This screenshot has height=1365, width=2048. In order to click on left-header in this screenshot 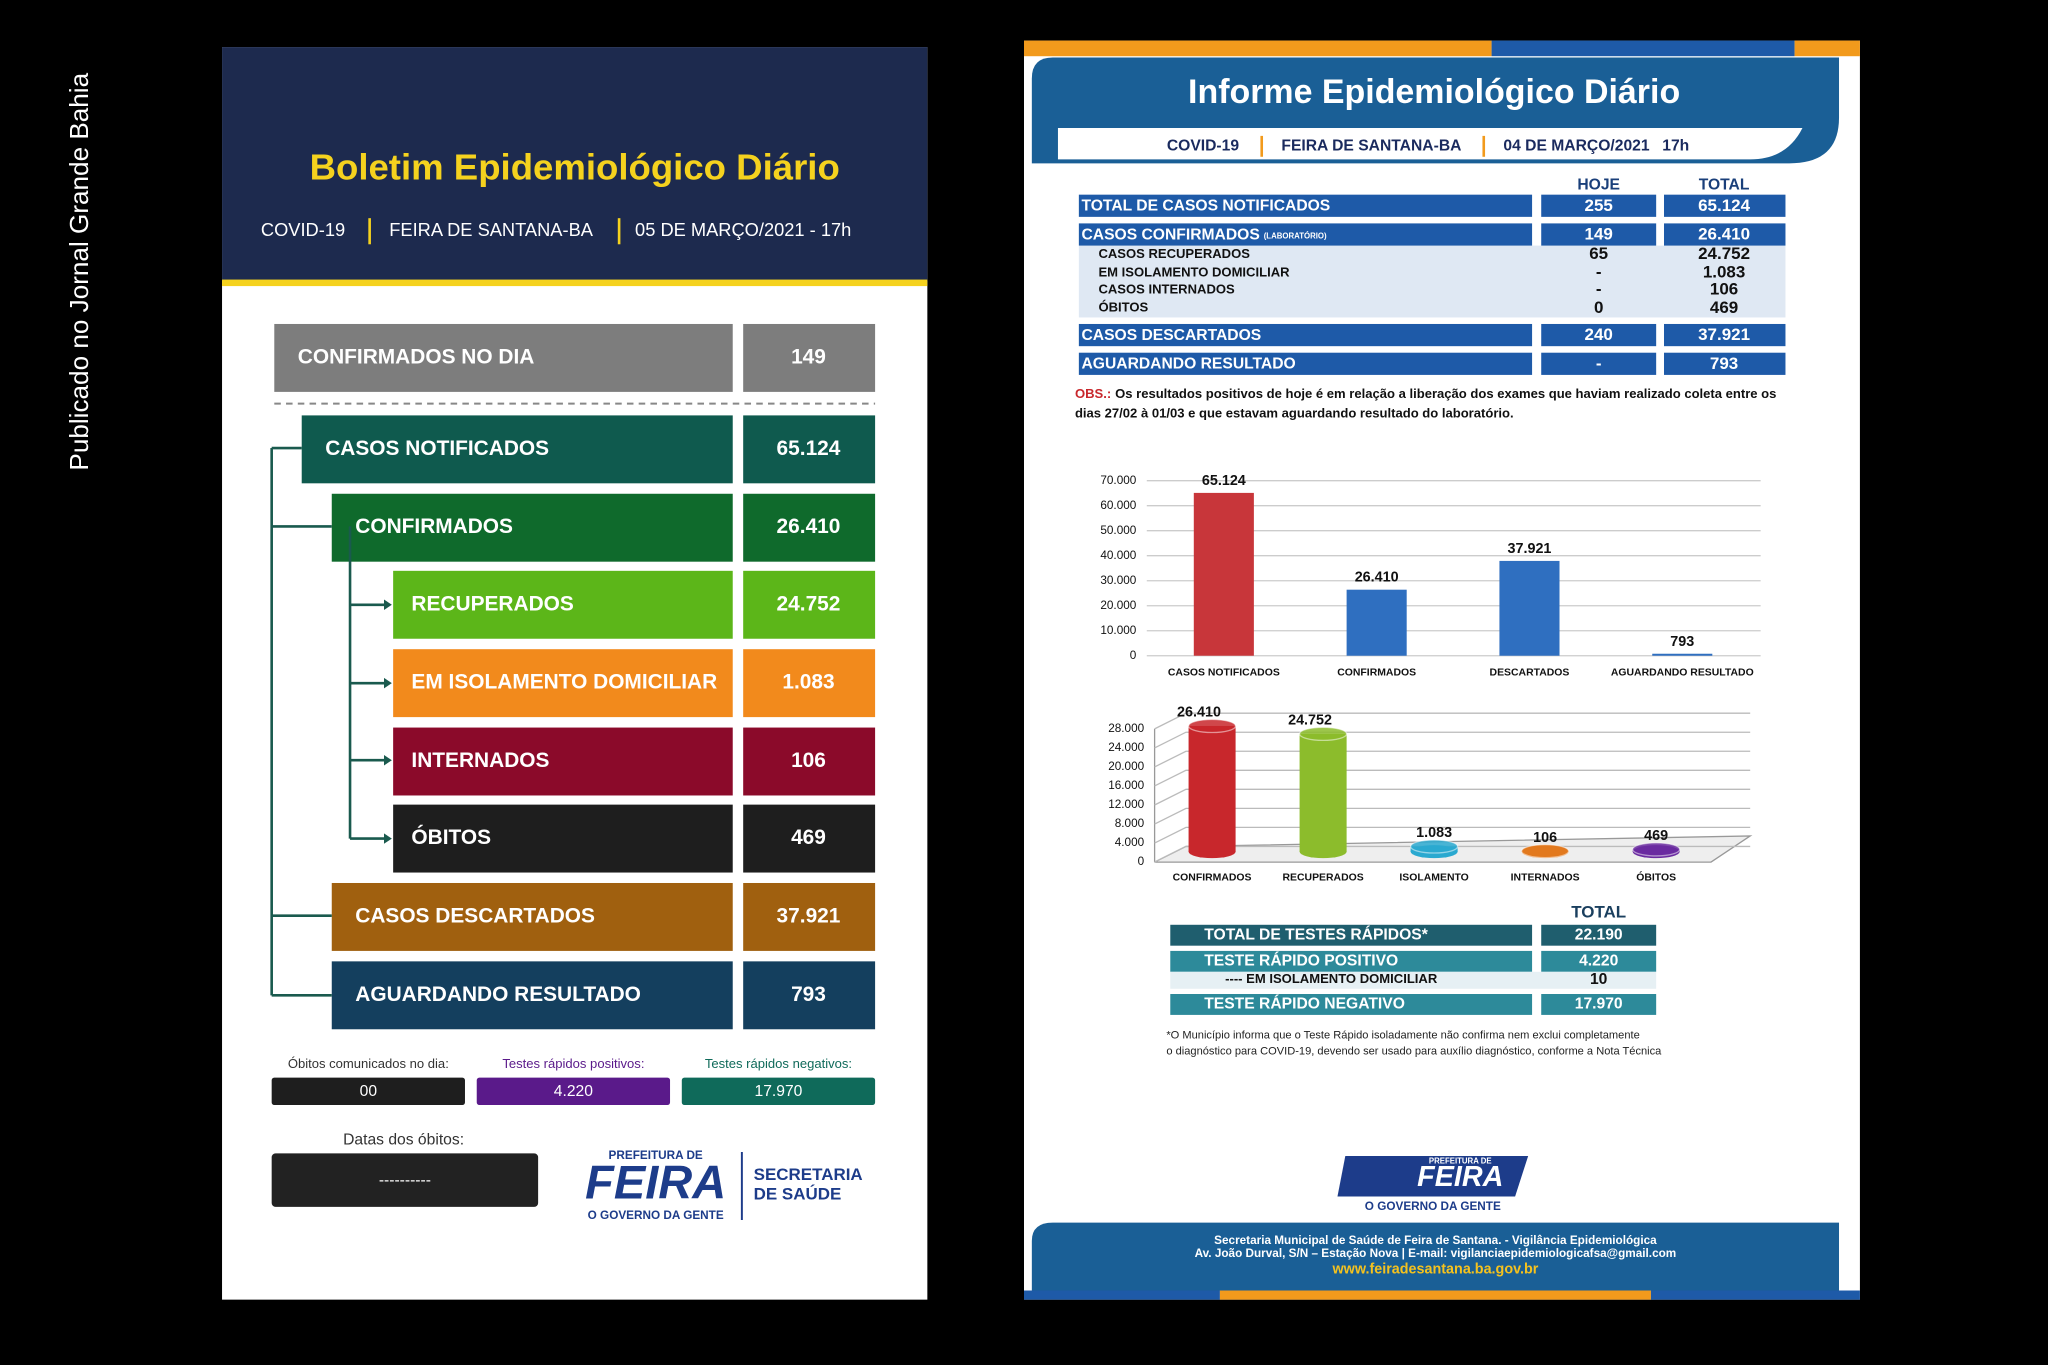, I will do `click(575, 164)`.